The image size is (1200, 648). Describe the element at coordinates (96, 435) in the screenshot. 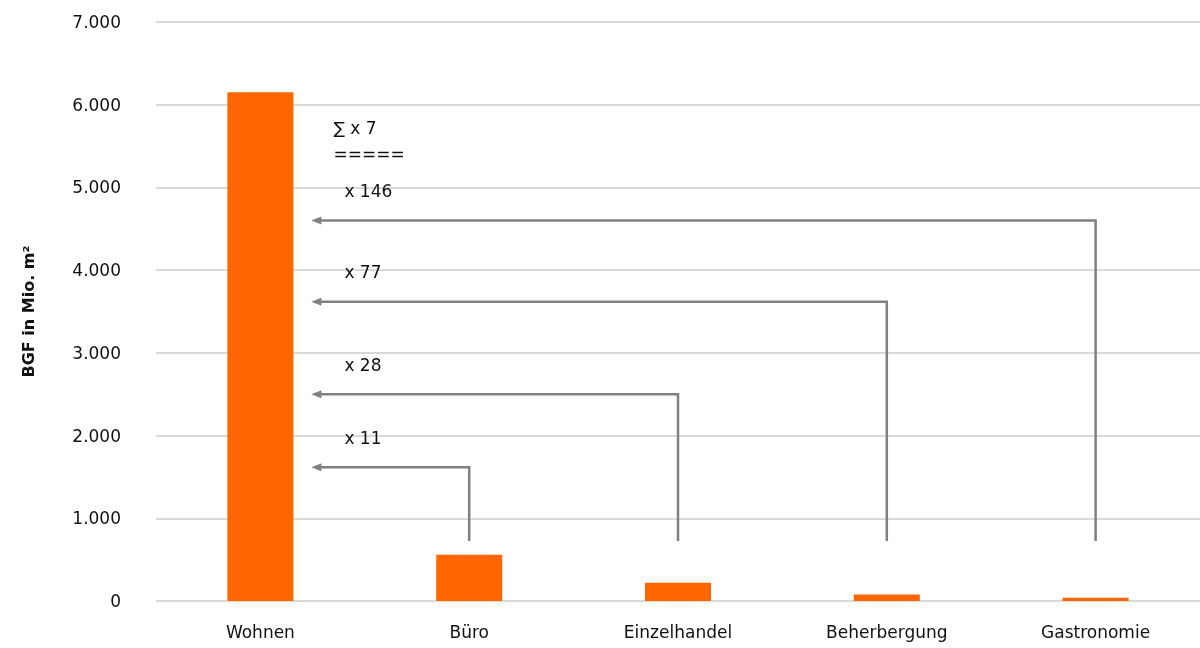

I see `y-tick-label: 2.000` at that location.